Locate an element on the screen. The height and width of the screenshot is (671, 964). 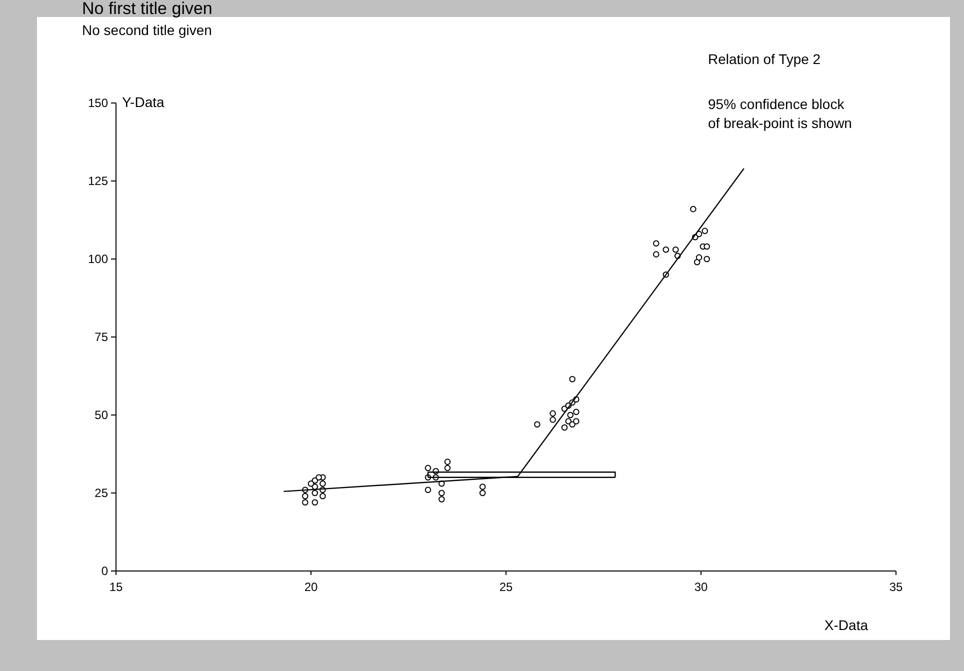
chart-subtitle: No second title given is located at coordinates (147, 30).